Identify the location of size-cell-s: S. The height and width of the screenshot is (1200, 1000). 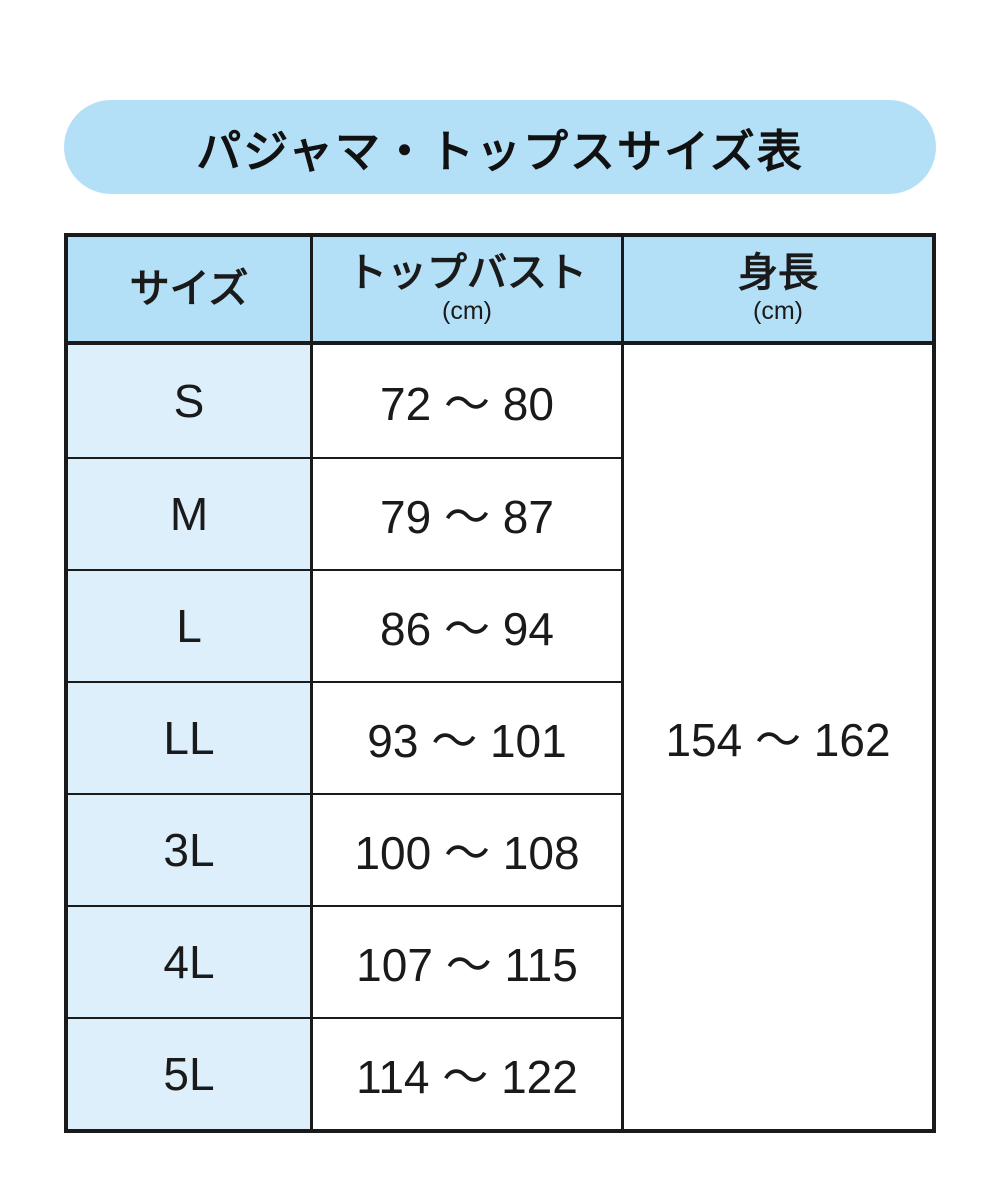
(190, 401).